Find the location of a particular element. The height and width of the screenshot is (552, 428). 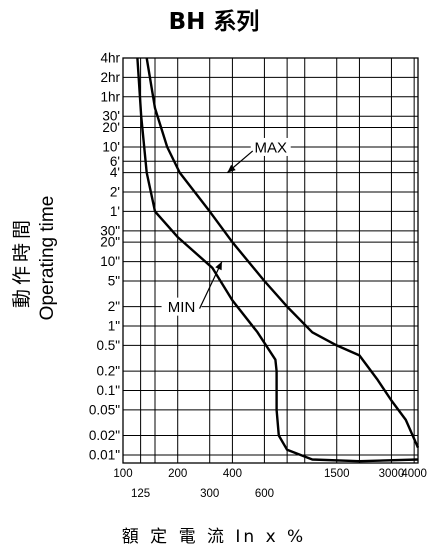

annotation-label: MAX is located at coordinates (270, 147).